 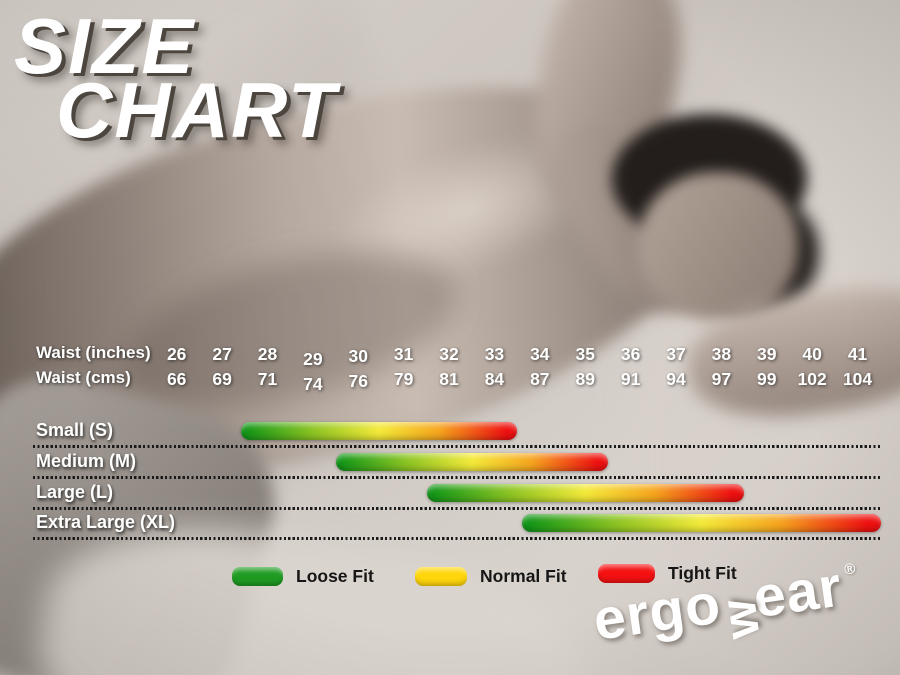 What do you see at coordinates (857, 367) in the screenshot?
I see `waist-column: 41 104` at bounding box center [857, 367].